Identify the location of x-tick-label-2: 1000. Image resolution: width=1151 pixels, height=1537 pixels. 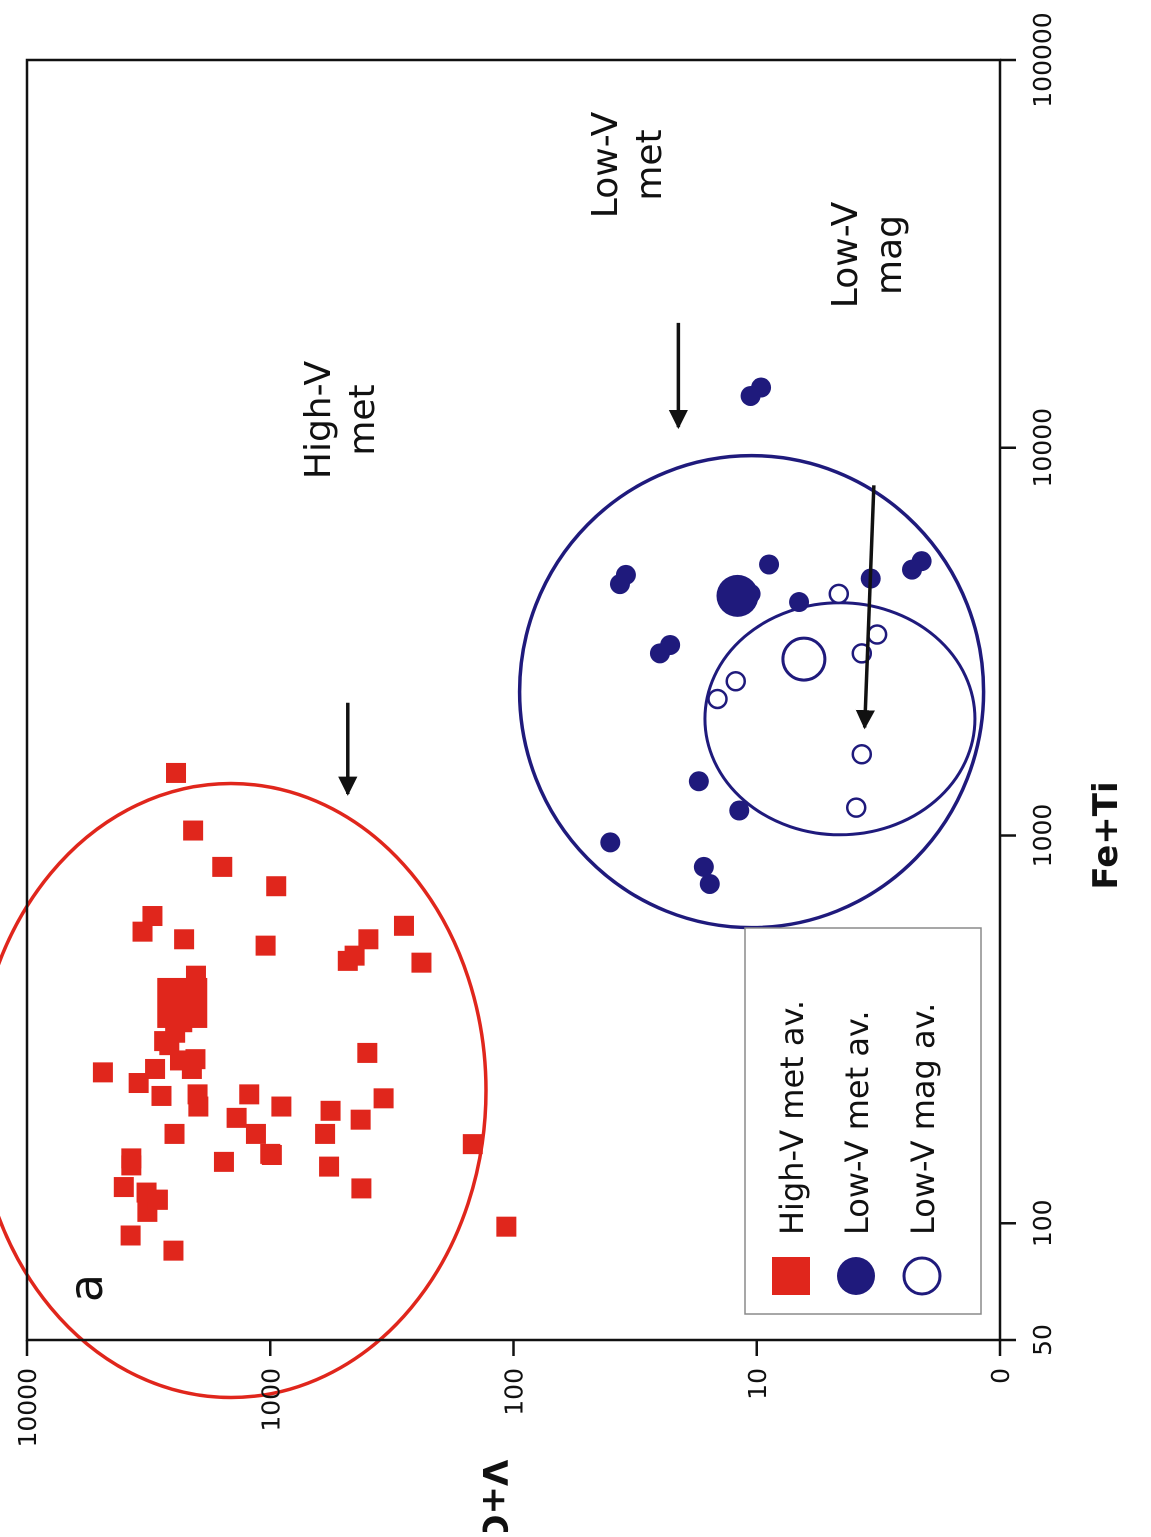
(1042, 836).